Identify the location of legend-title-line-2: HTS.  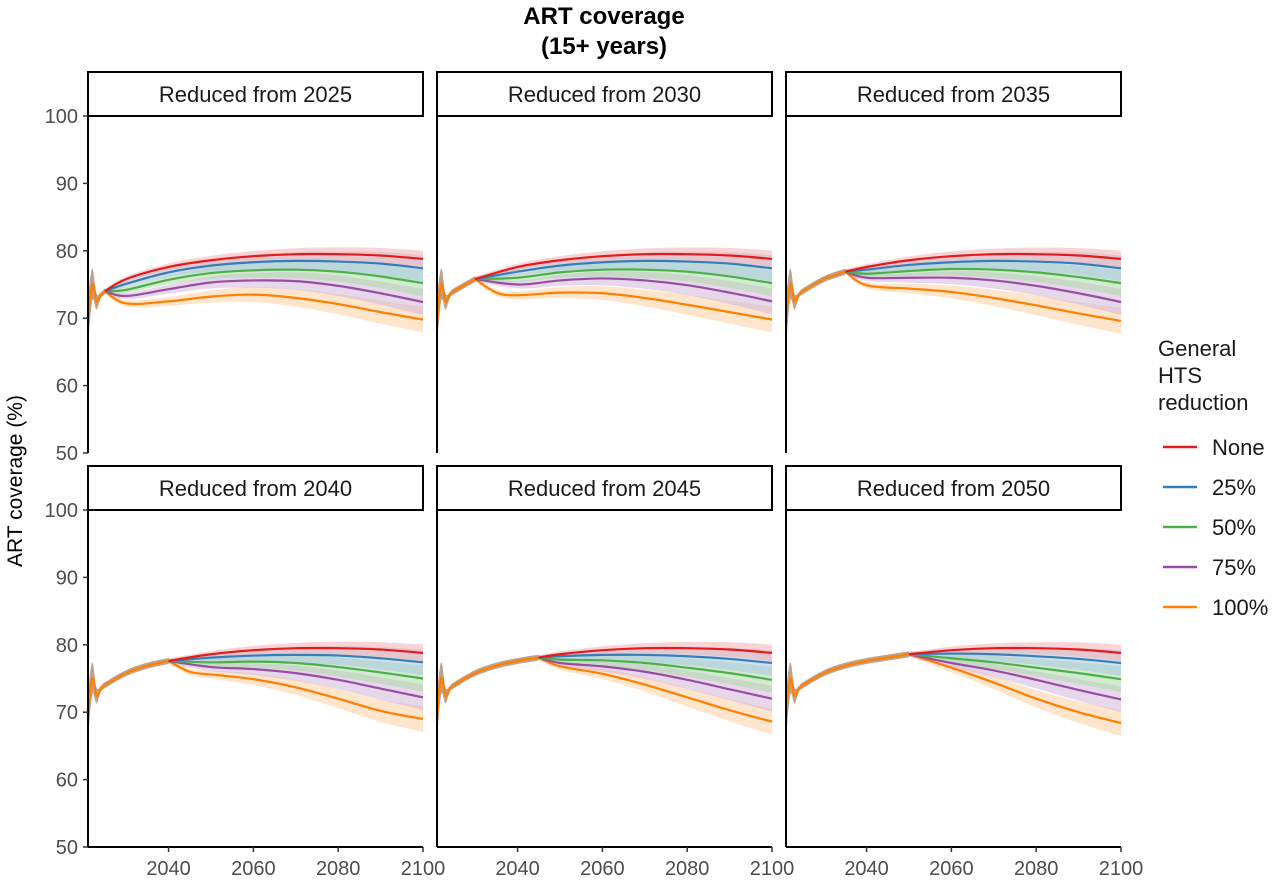
(1180, 375).